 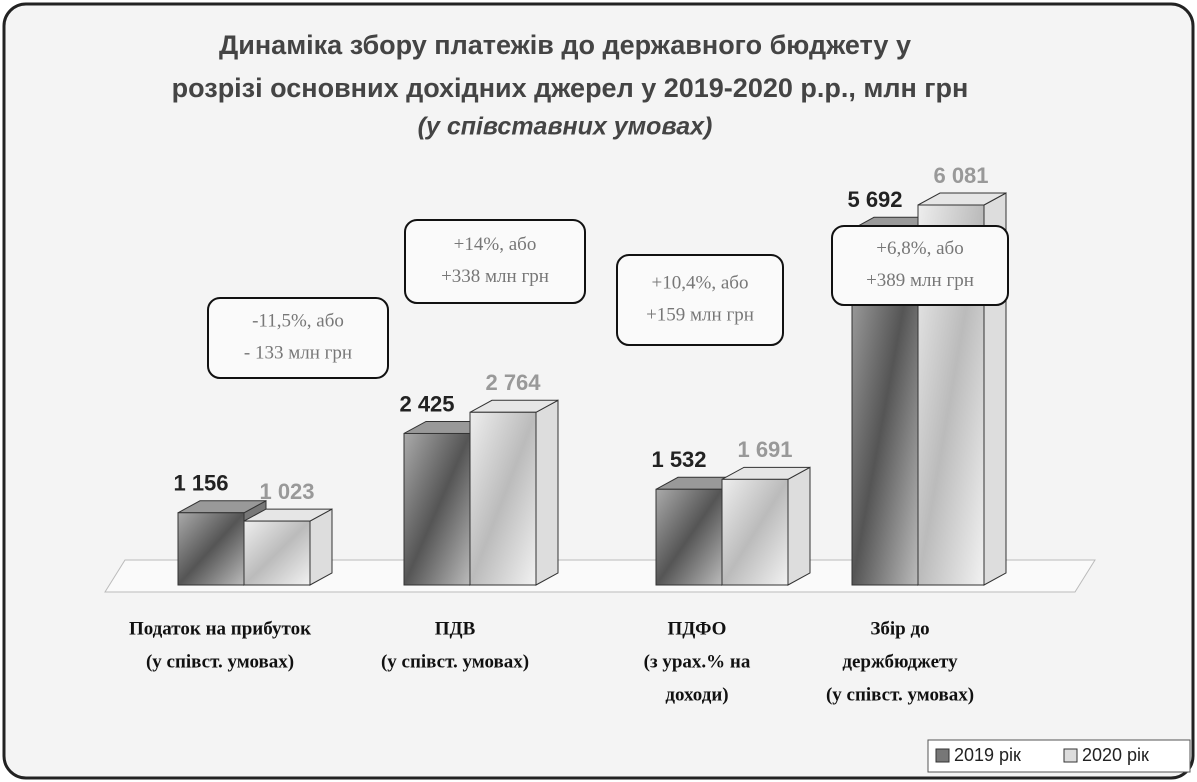 What do you see at coordinates (700, 314) in the screenshot?
I see `annotation: +159 млн грн` at bounding box center [700, 314].